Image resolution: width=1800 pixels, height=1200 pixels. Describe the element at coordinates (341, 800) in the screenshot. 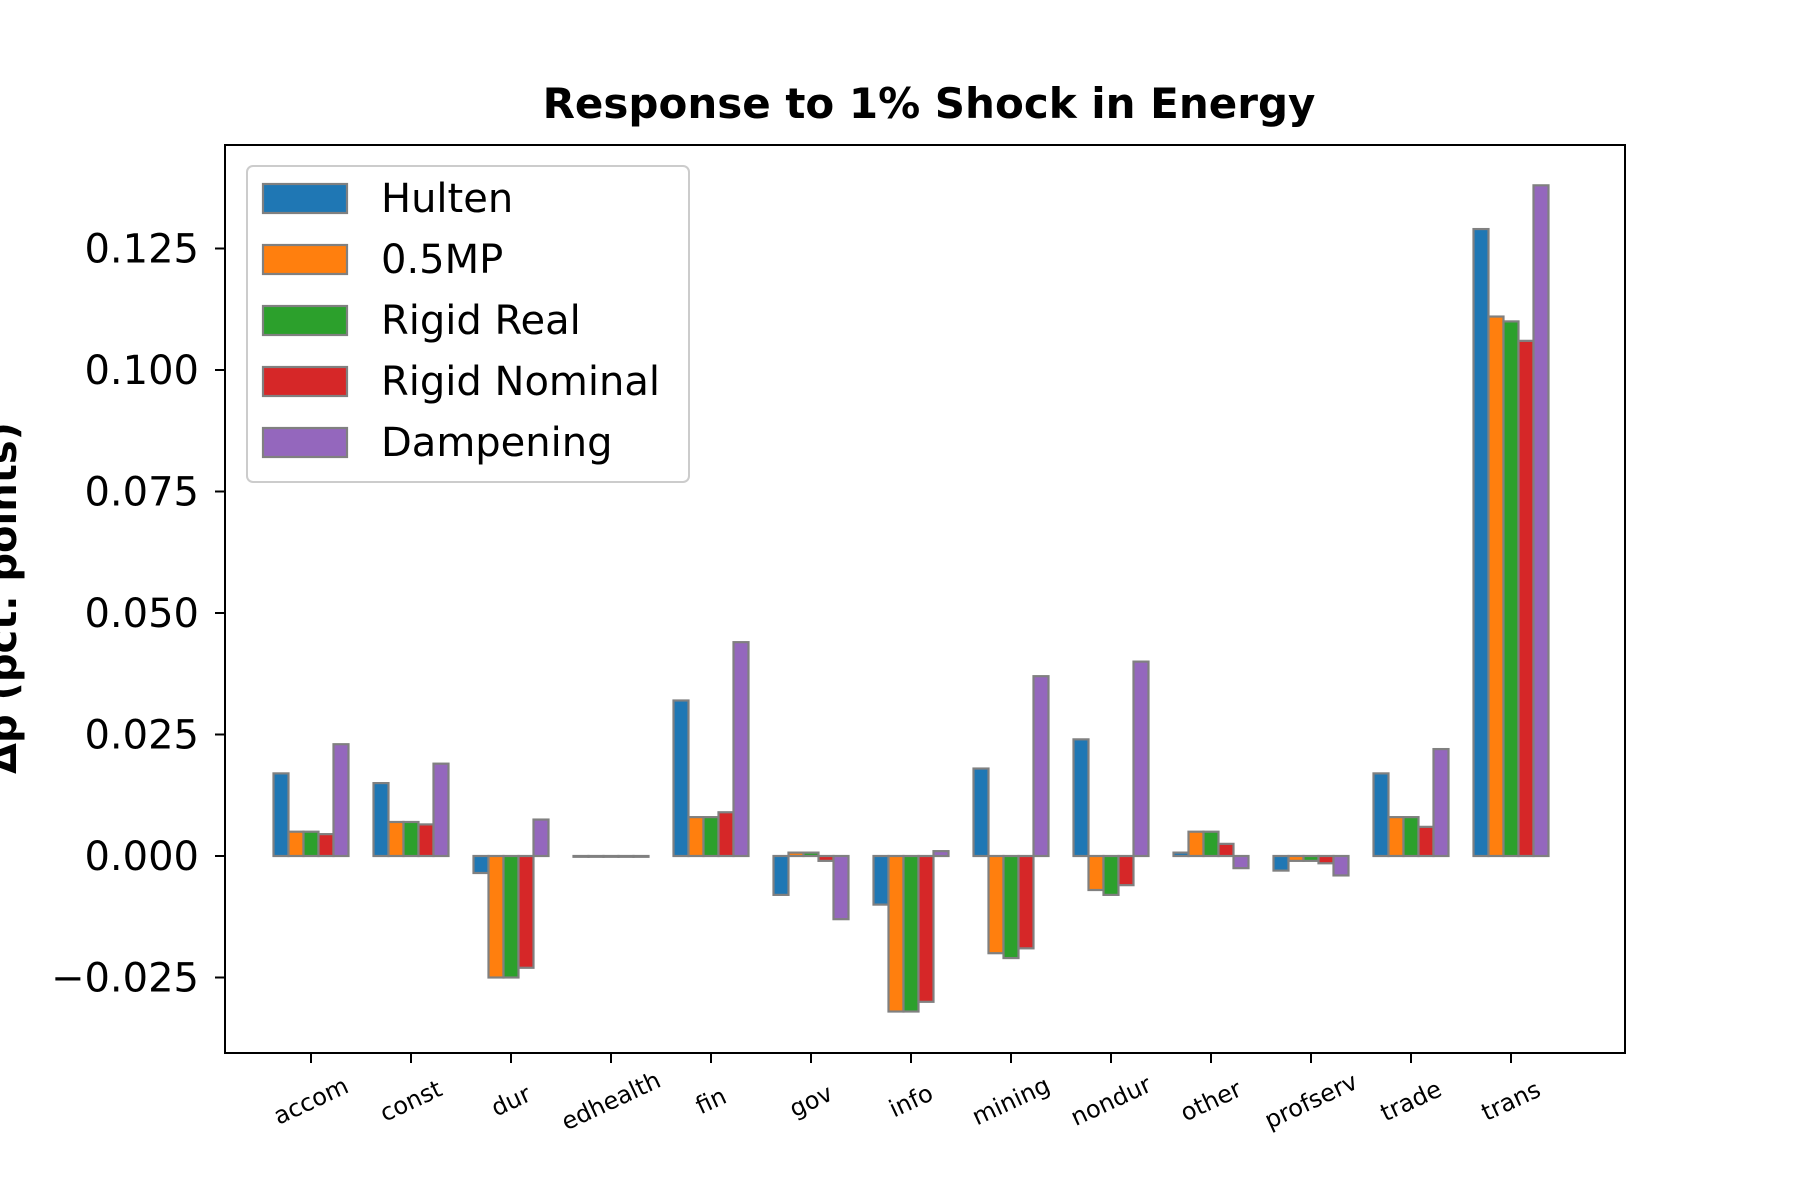

I see `bar-dampening-accom` at that location.